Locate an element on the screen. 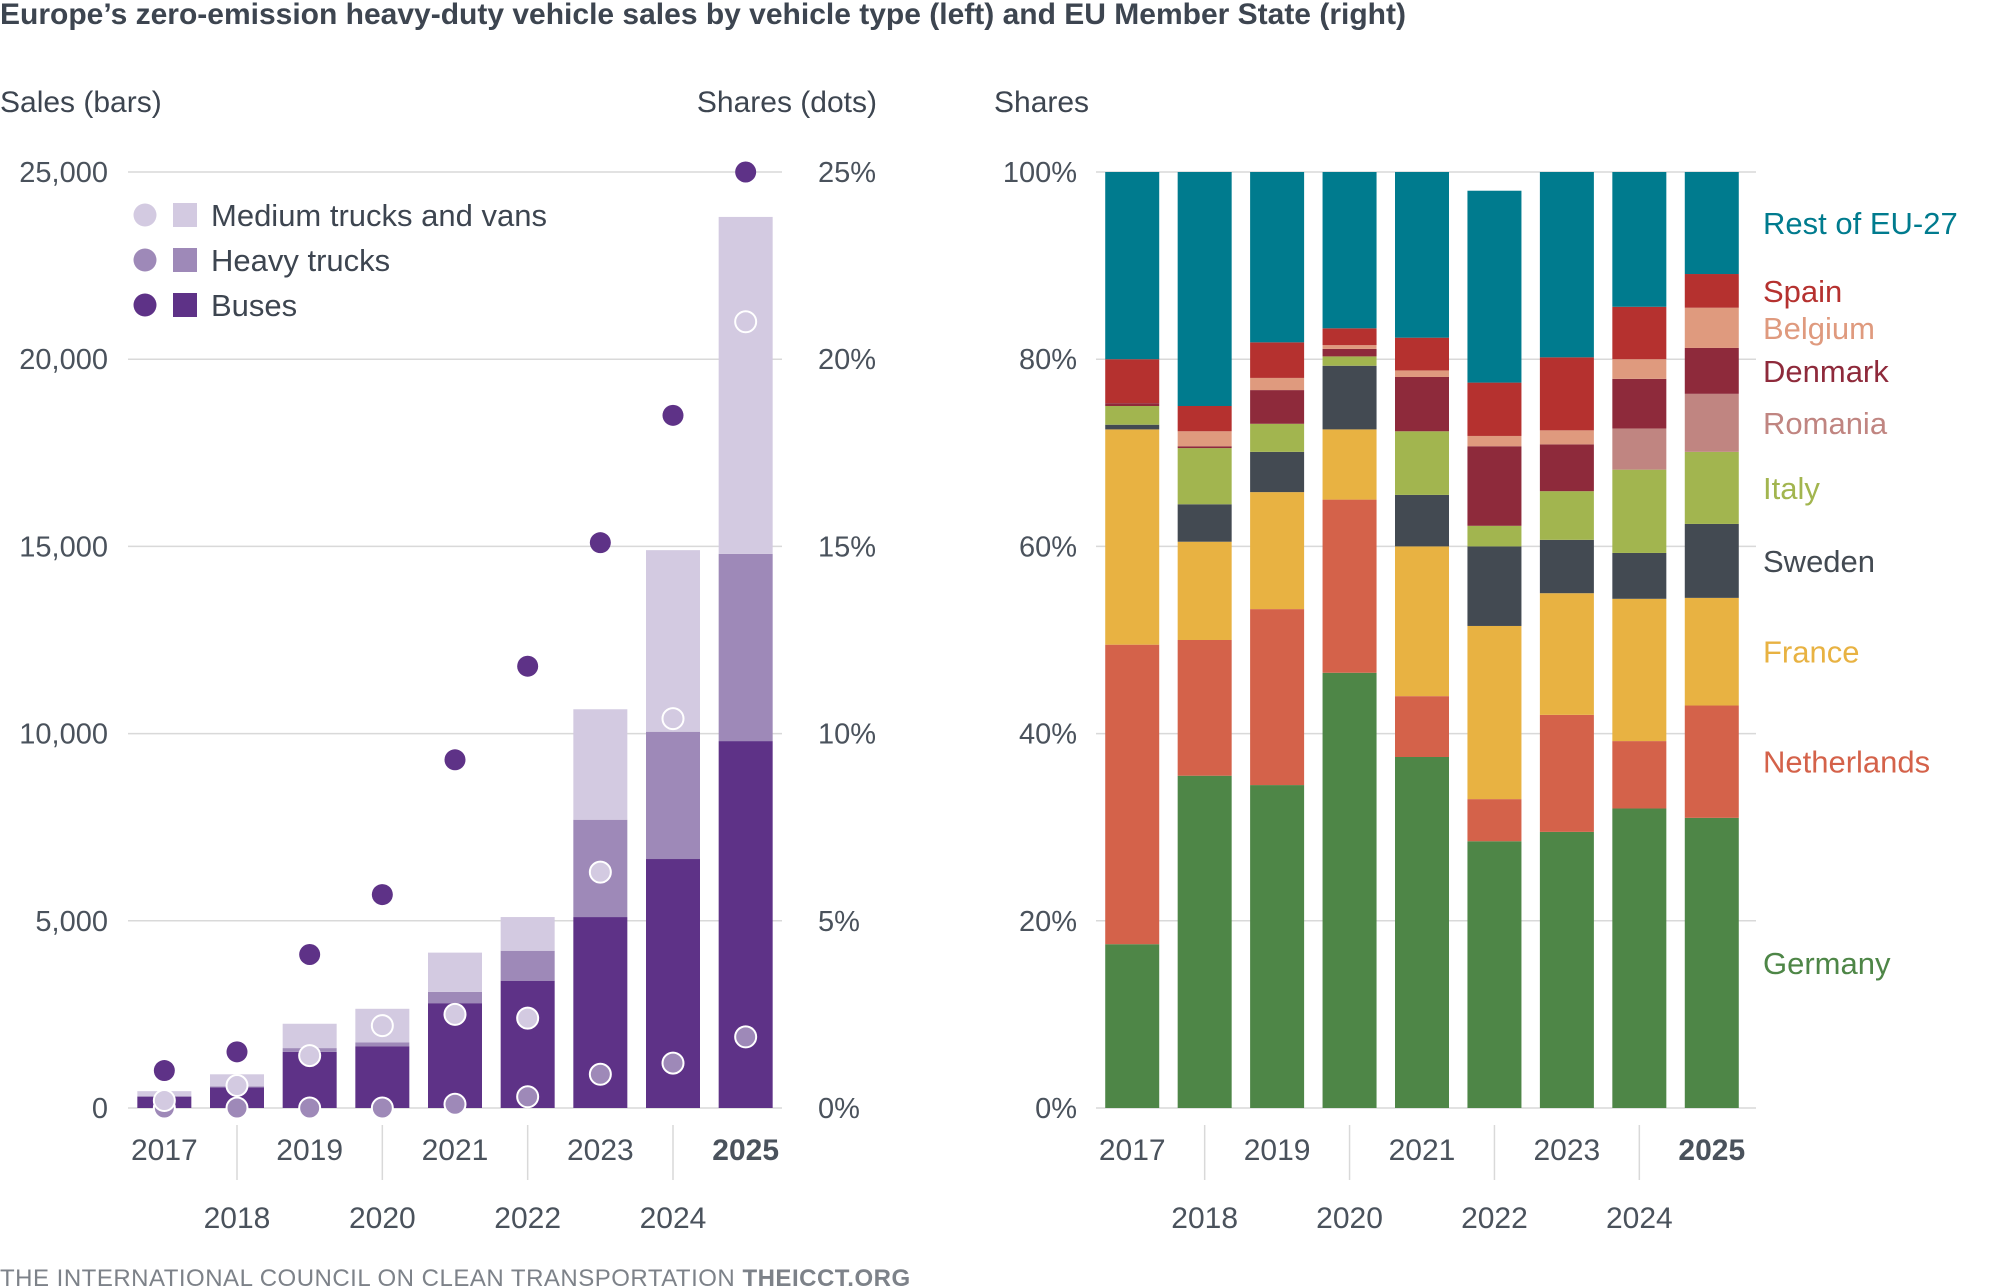 The width and height of the screenshot is (1990, 1287). left-y2-tick-label: 0% is located at coordinates (839, 1109).